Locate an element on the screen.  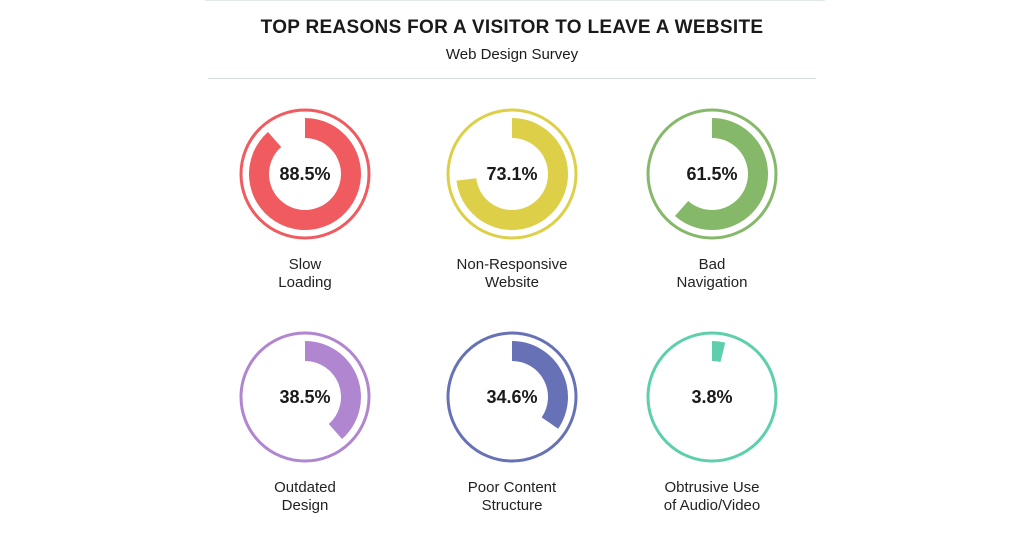
category-label: Obtrusive Use is located at coordinates (711, 487).